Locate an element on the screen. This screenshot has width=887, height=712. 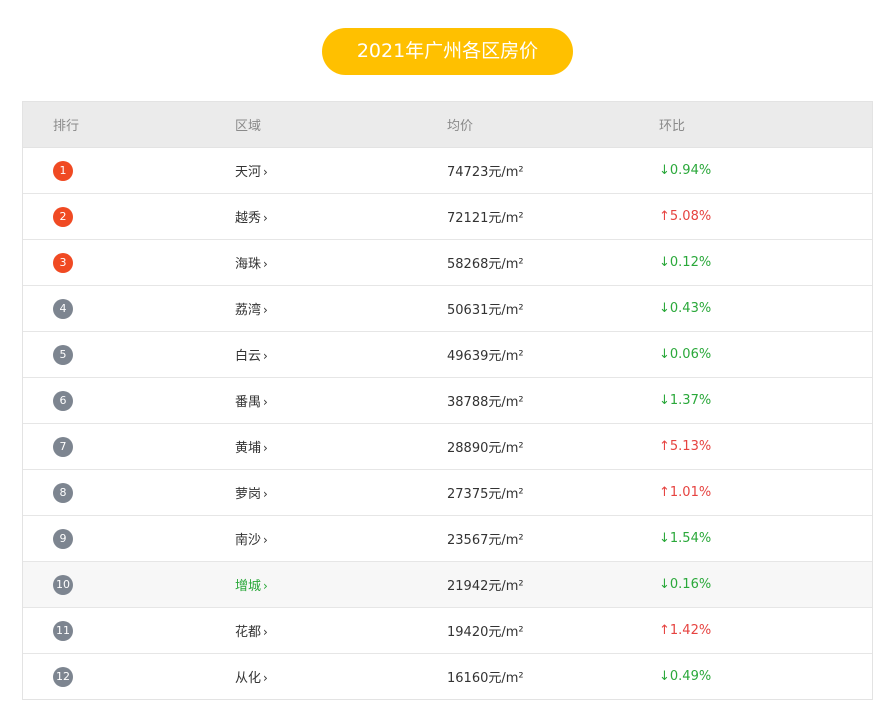
table-row: 2 越秀 › 72121元/m² ↑5.08% is located at coordinates (447, 217).